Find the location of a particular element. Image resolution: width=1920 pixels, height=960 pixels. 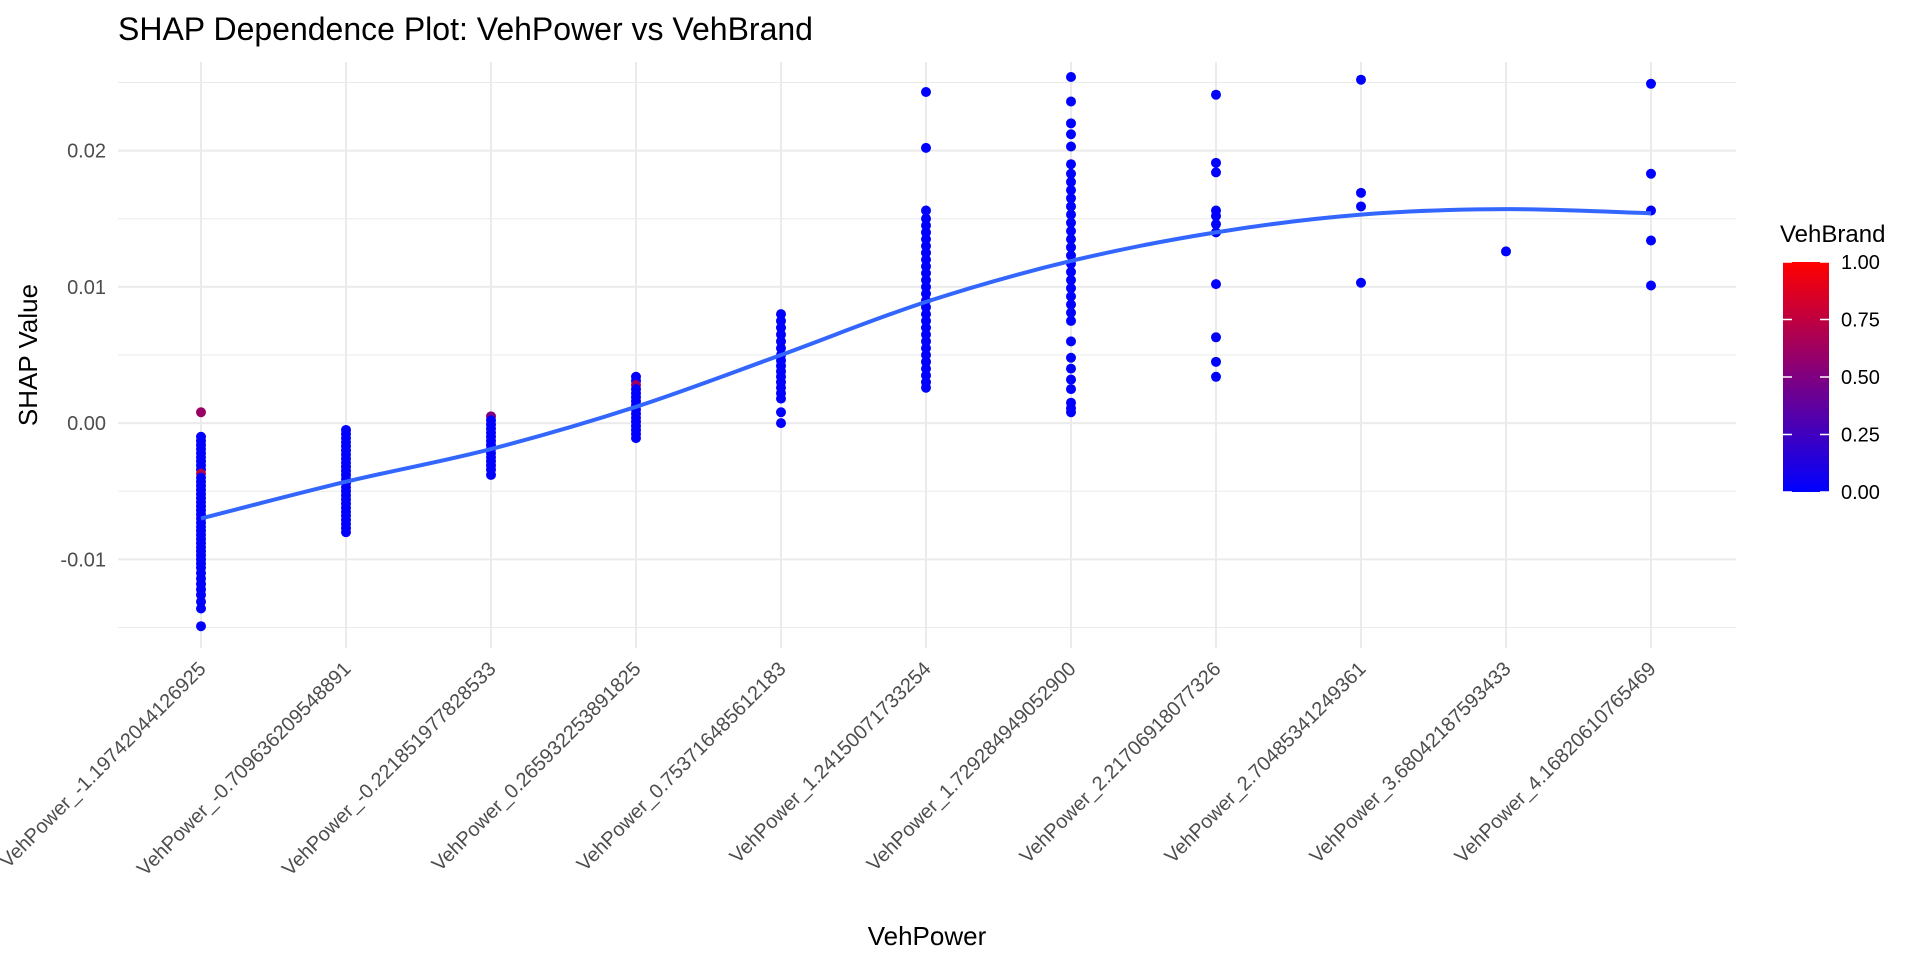

y-tick-label: -0.01 is located at coordinates (83, 560).